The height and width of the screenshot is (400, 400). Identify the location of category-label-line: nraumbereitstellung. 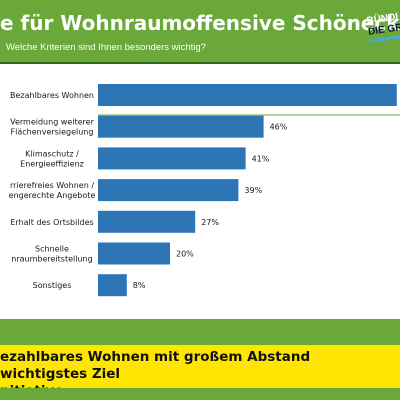
(51, 259).